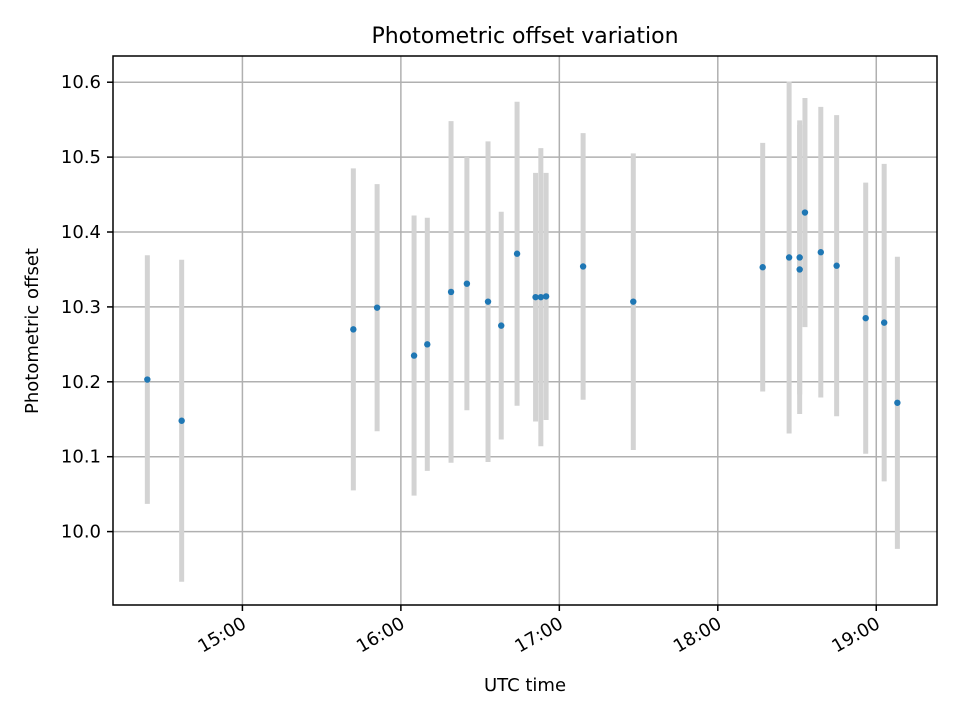 This screenshot has width=960, height=720. Describe the element at coordinates (81, 457) in the screenshot. I see `y-tick-label: 10.1` at that location.